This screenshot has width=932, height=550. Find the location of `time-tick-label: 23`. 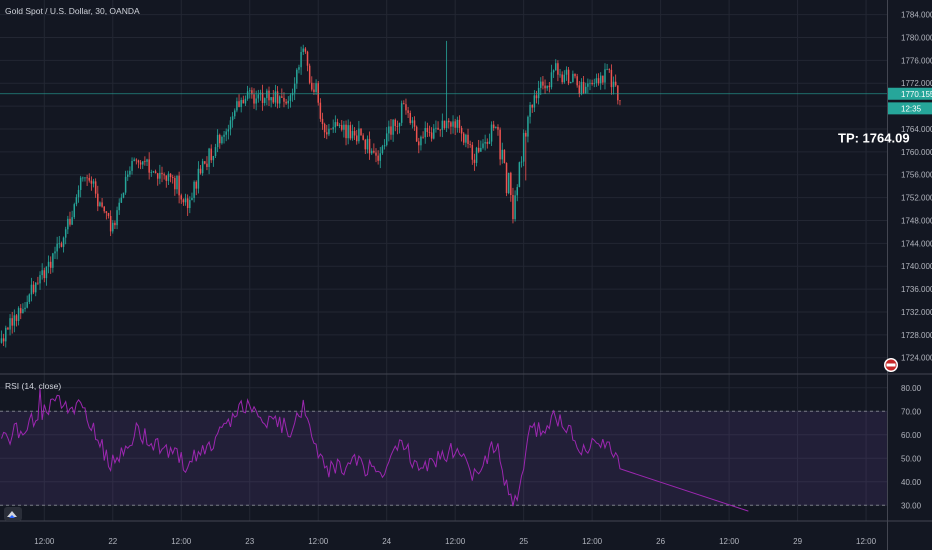

time-tick-label: 23 is located at coordinates (249, 541).